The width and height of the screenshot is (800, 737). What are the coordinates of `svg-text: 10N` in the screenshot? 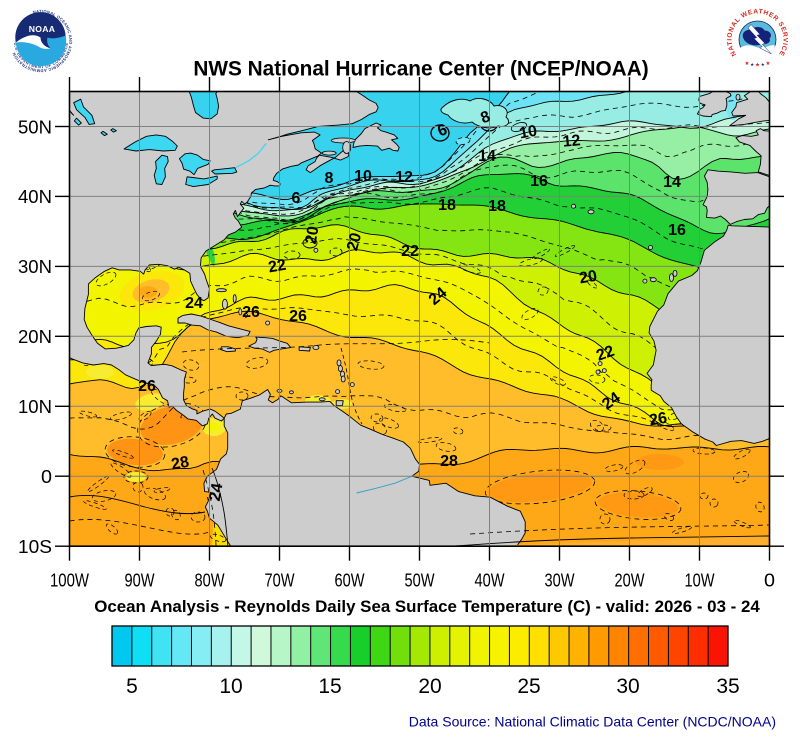 It's located at (35, 406).